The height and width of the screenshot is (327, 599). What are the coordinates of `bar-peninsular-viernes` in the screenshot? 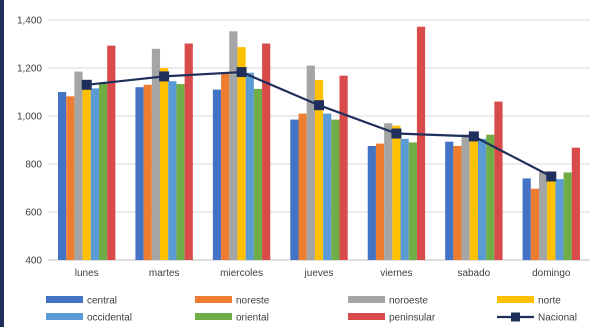 It's located at (421, 143).